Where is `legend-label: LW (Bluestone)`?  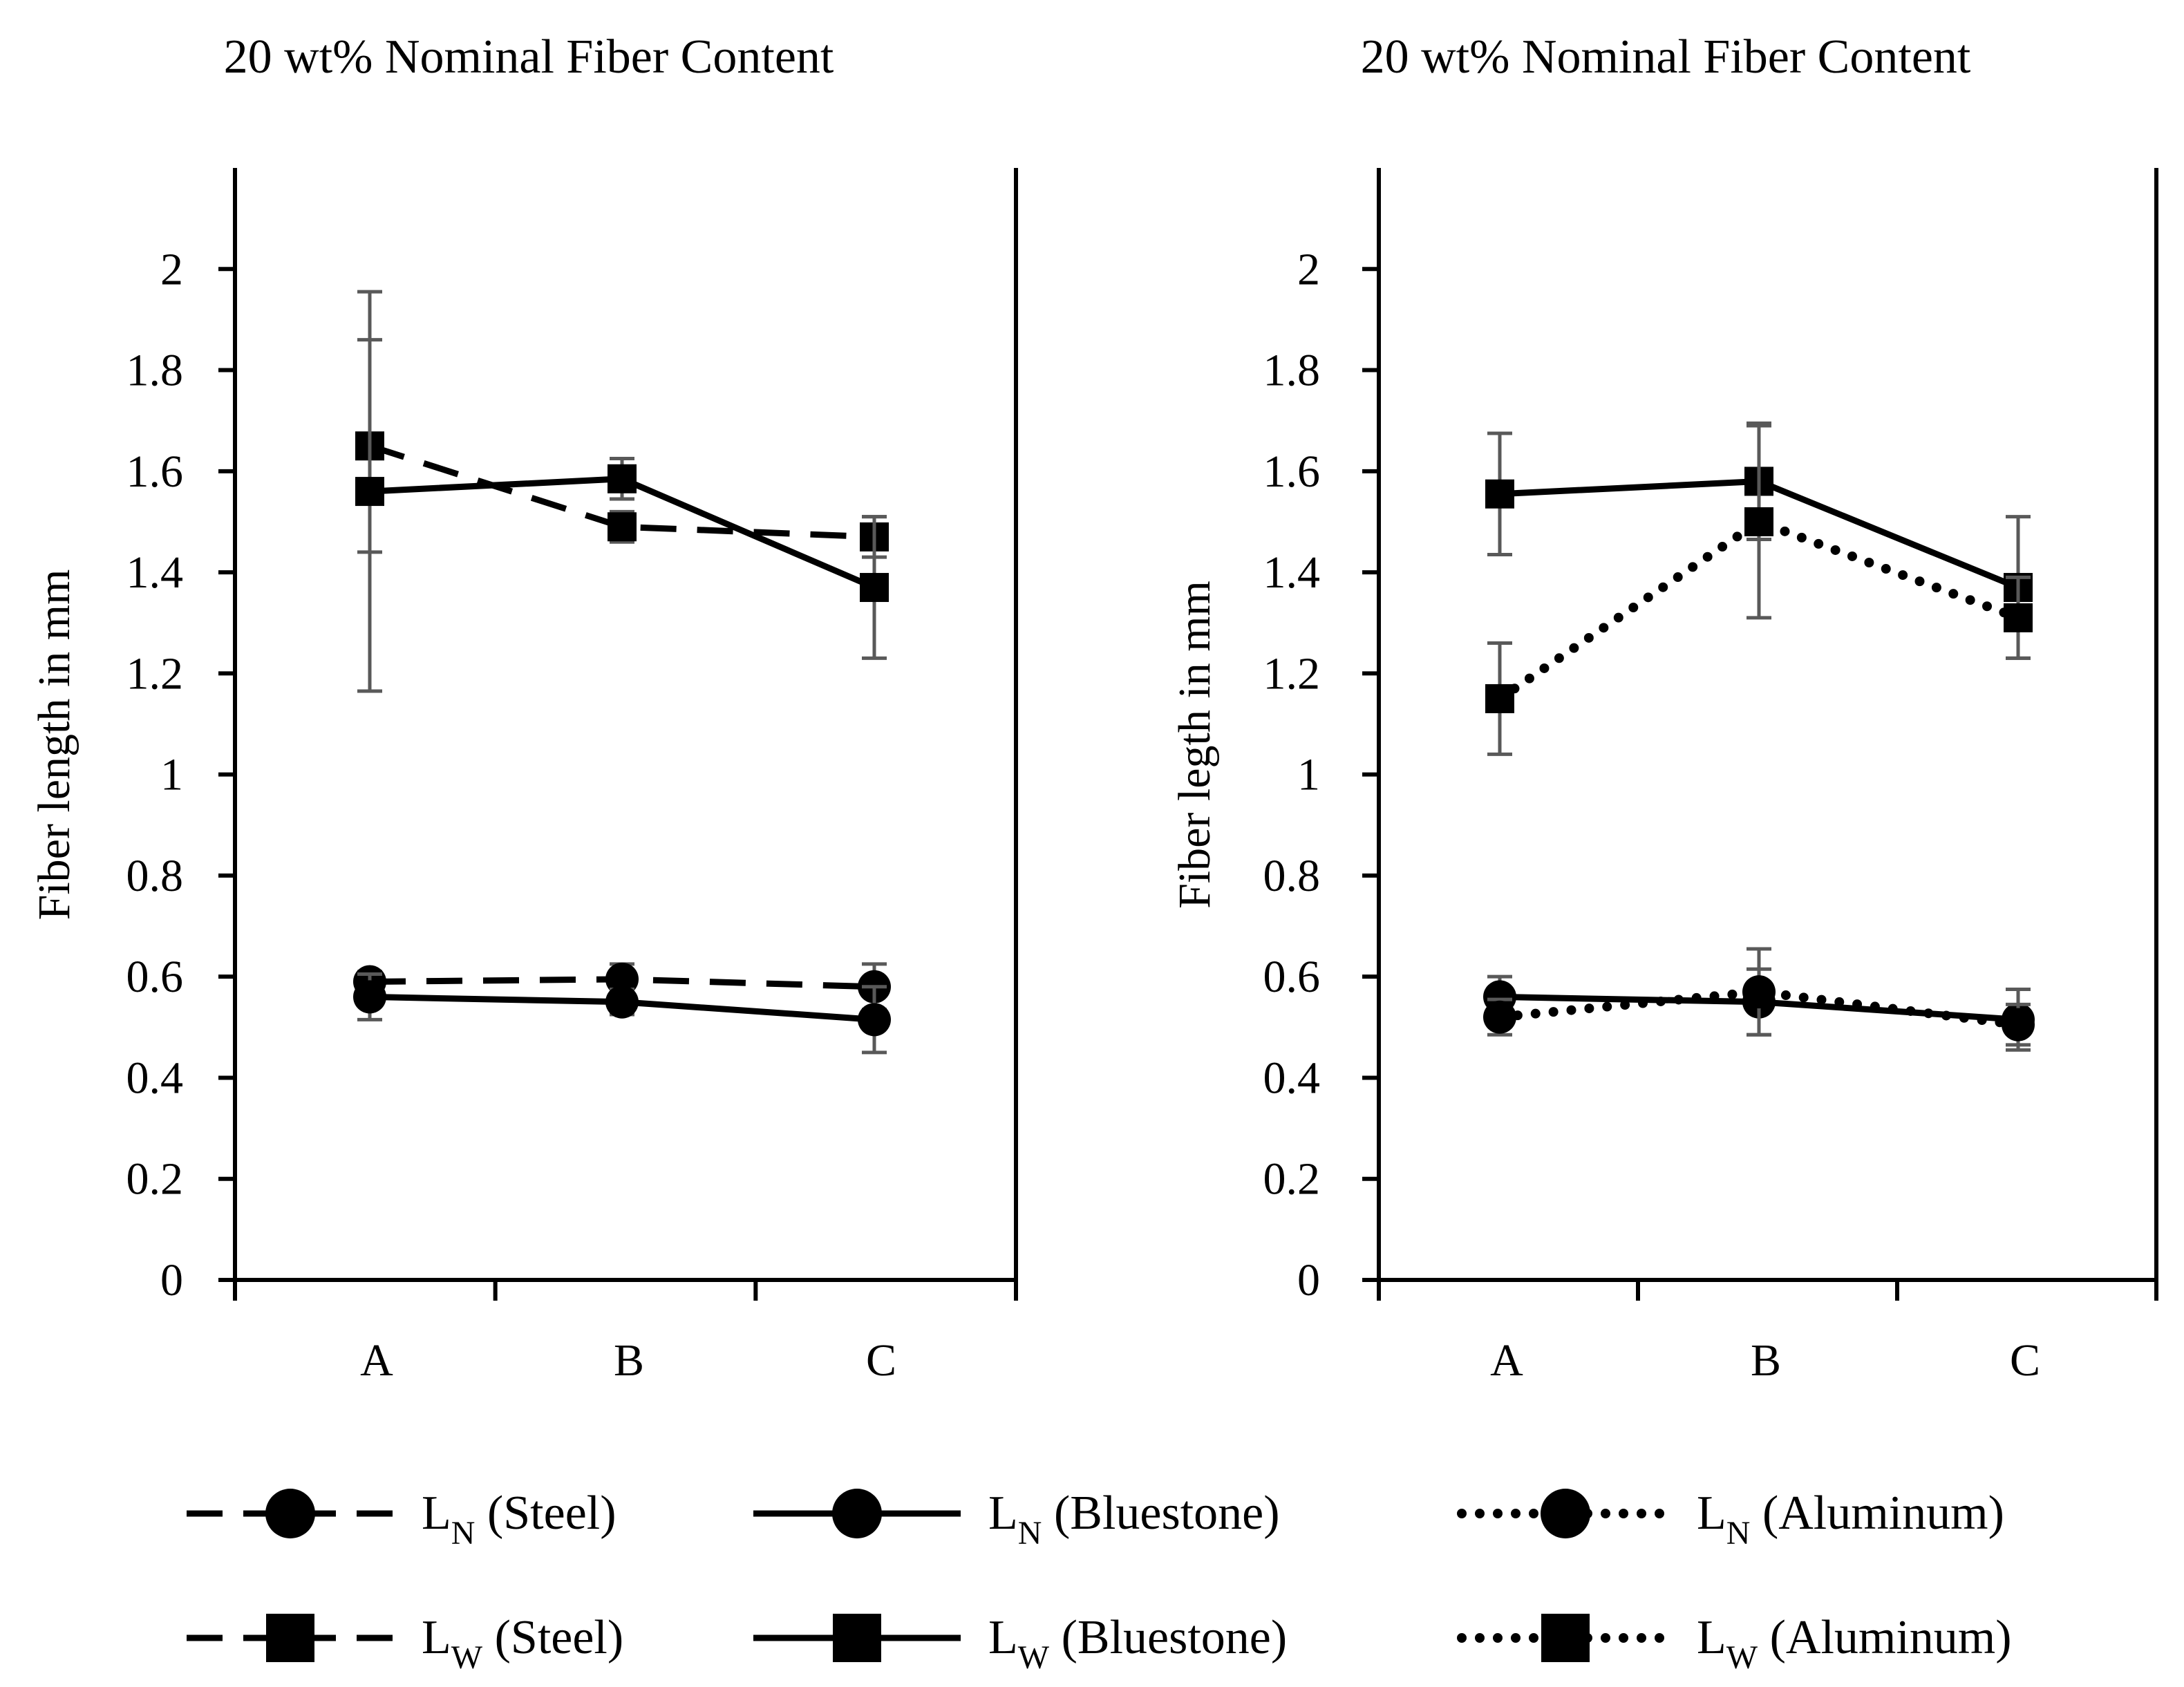 legend-label: LW (Bluestone) is located at coordinates (1137, 1643).